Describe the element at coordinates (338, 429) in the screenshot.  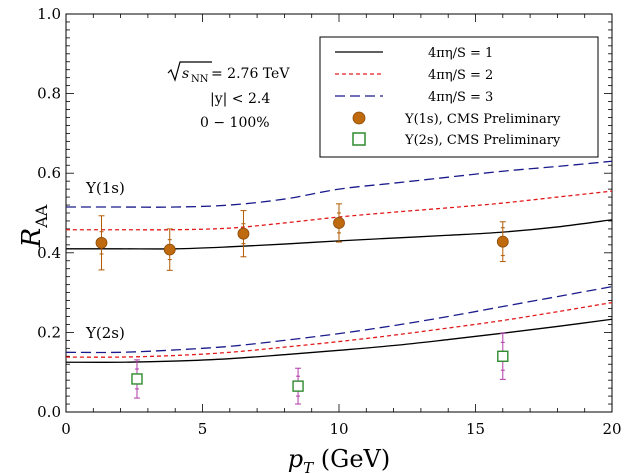
I see `x-tick-label: 10` at that location.